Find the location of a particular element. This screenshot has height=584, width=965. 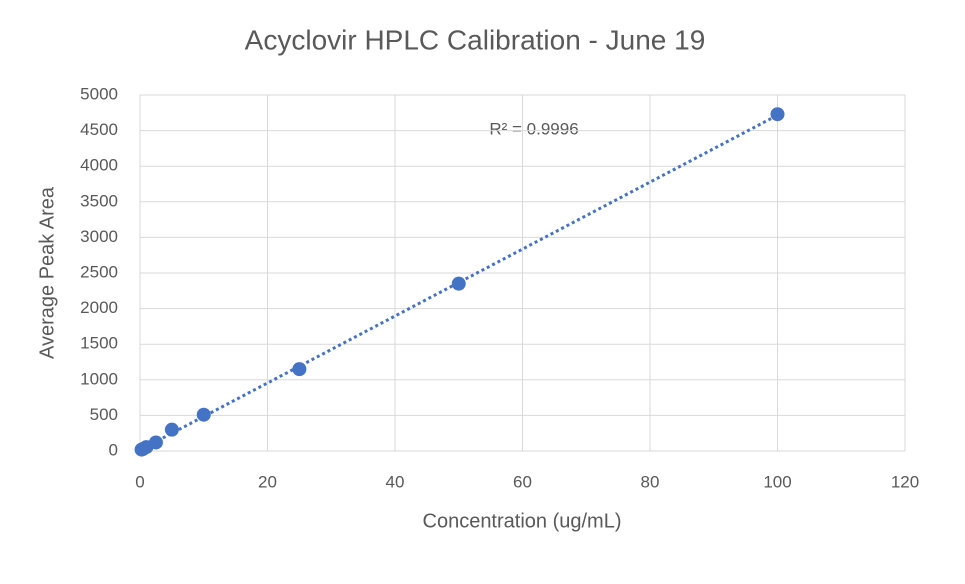

y-tick-label: 500 is located at coordinates (104, 414).